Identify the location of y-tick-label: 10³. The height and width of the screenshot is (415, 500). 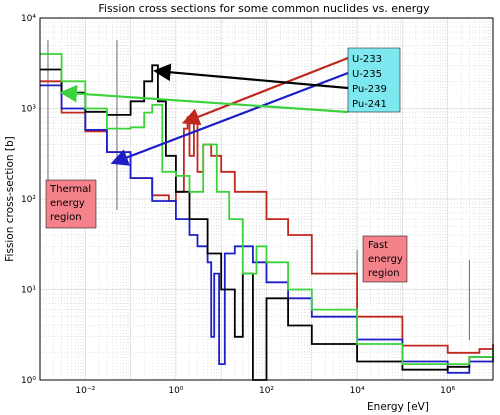
(28, 110).